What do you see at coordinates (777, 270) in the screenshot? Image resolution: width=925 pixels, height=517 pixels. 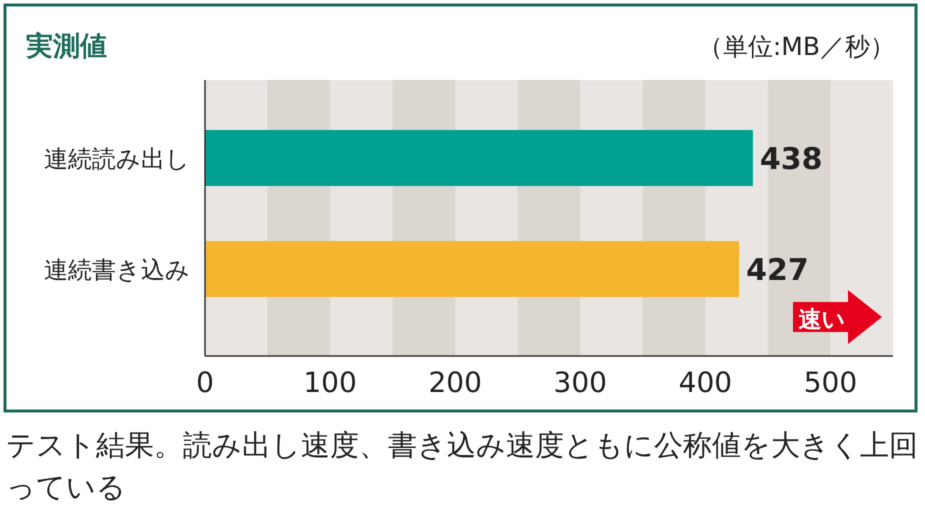 I see `data-label: 427` at bounding box center [777, 270].